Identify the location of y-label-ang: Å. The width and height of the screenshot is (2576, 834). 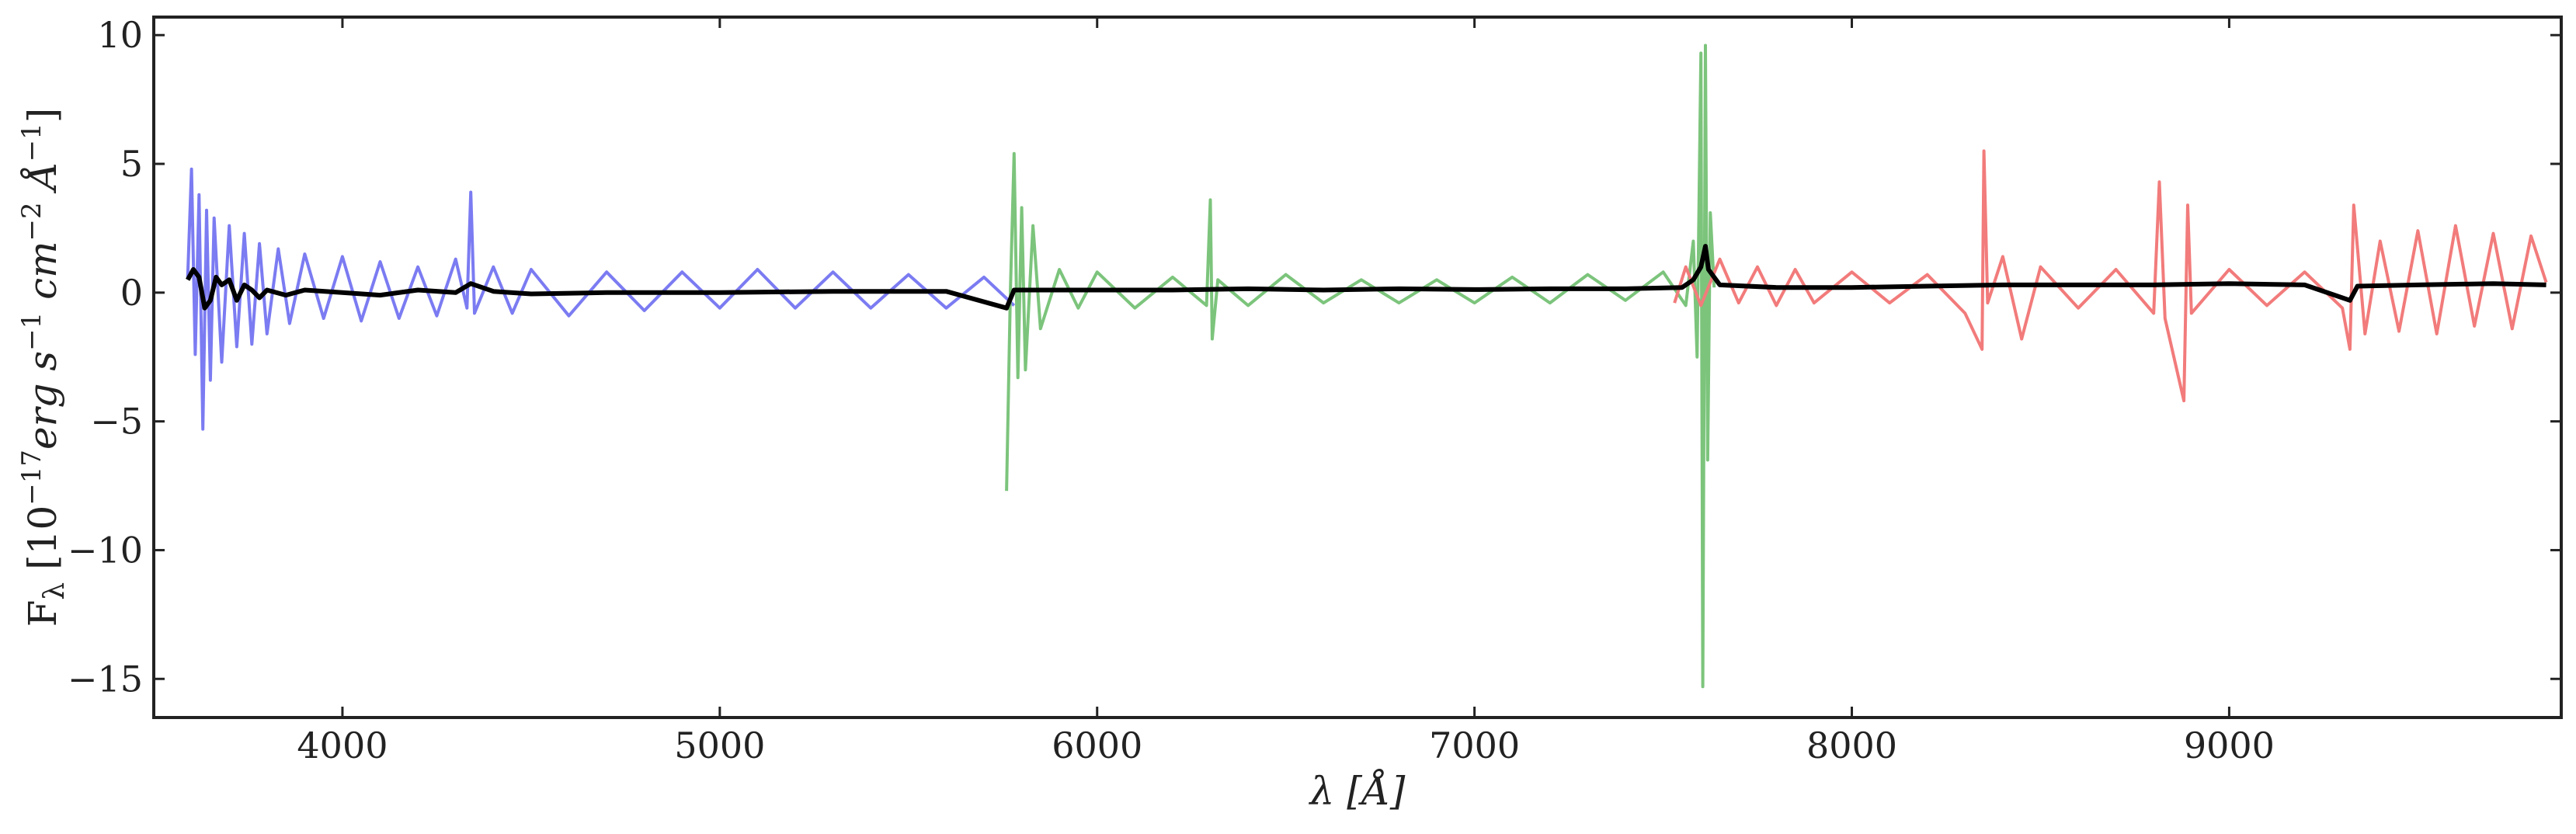
(42, 182).